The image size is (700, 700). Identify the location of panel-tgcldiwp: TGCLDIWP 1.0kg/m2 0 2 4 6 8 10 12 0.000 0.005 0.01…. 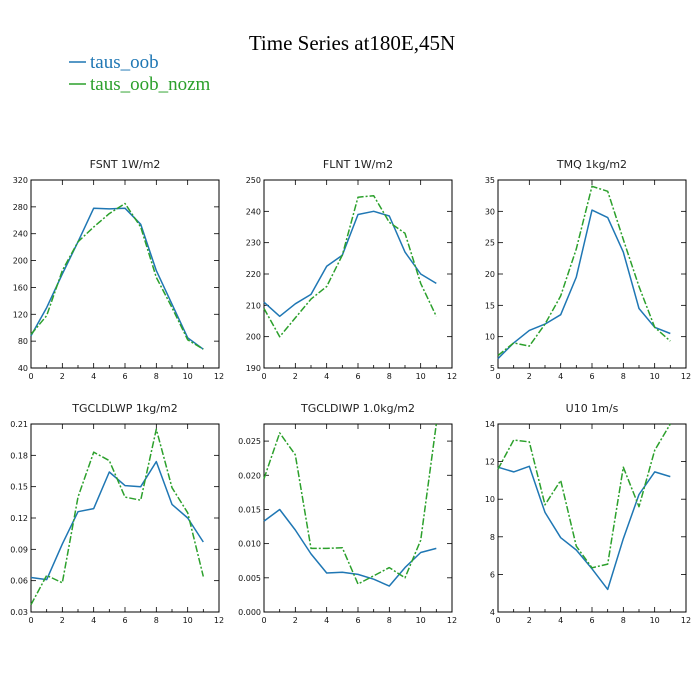
(347, 513).